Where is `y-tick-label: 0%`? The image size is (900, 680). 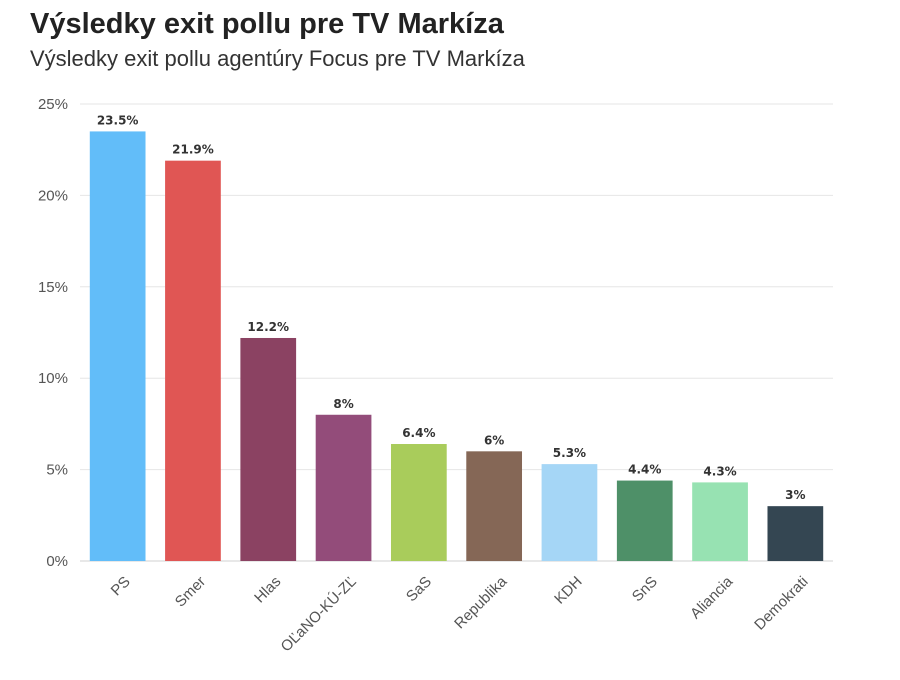
y-tick-label: 0% is located at coordinates (57, 561).